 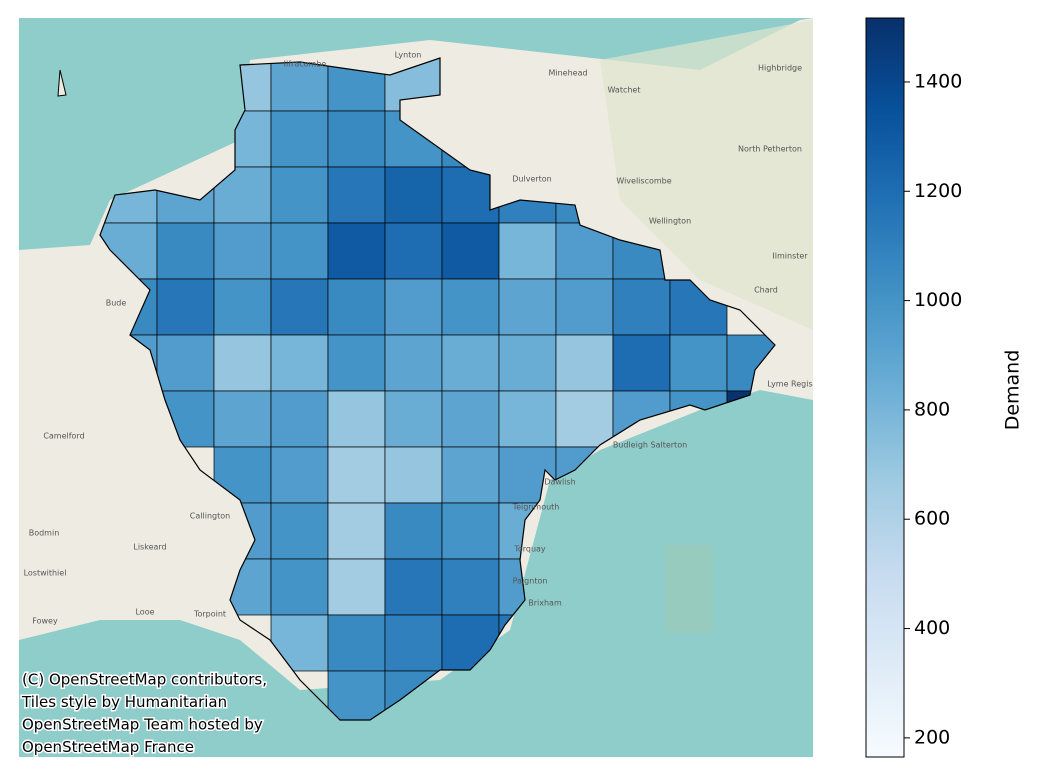 What do you see at coordinates (108, 747) in the screenshot?
I see `attribution-line: OpenStreetMap France` at bounding box center [108, 747].